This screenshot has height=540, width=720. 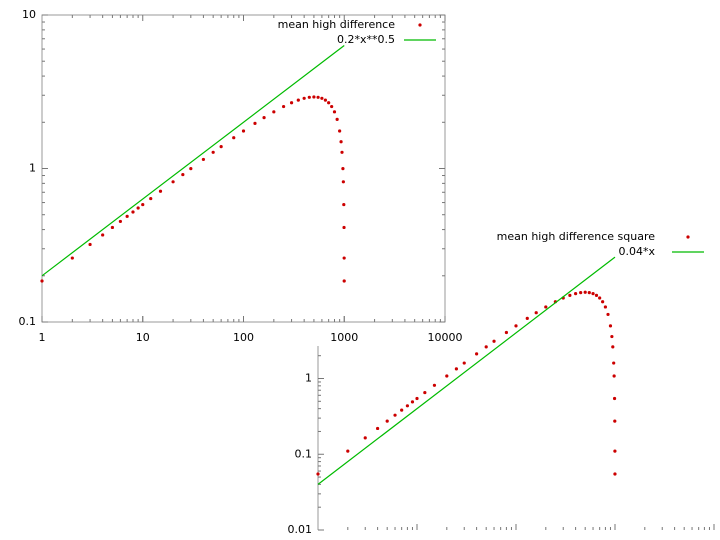 I want to click on x-tick-label: 10000, so click(x=445, y=337).